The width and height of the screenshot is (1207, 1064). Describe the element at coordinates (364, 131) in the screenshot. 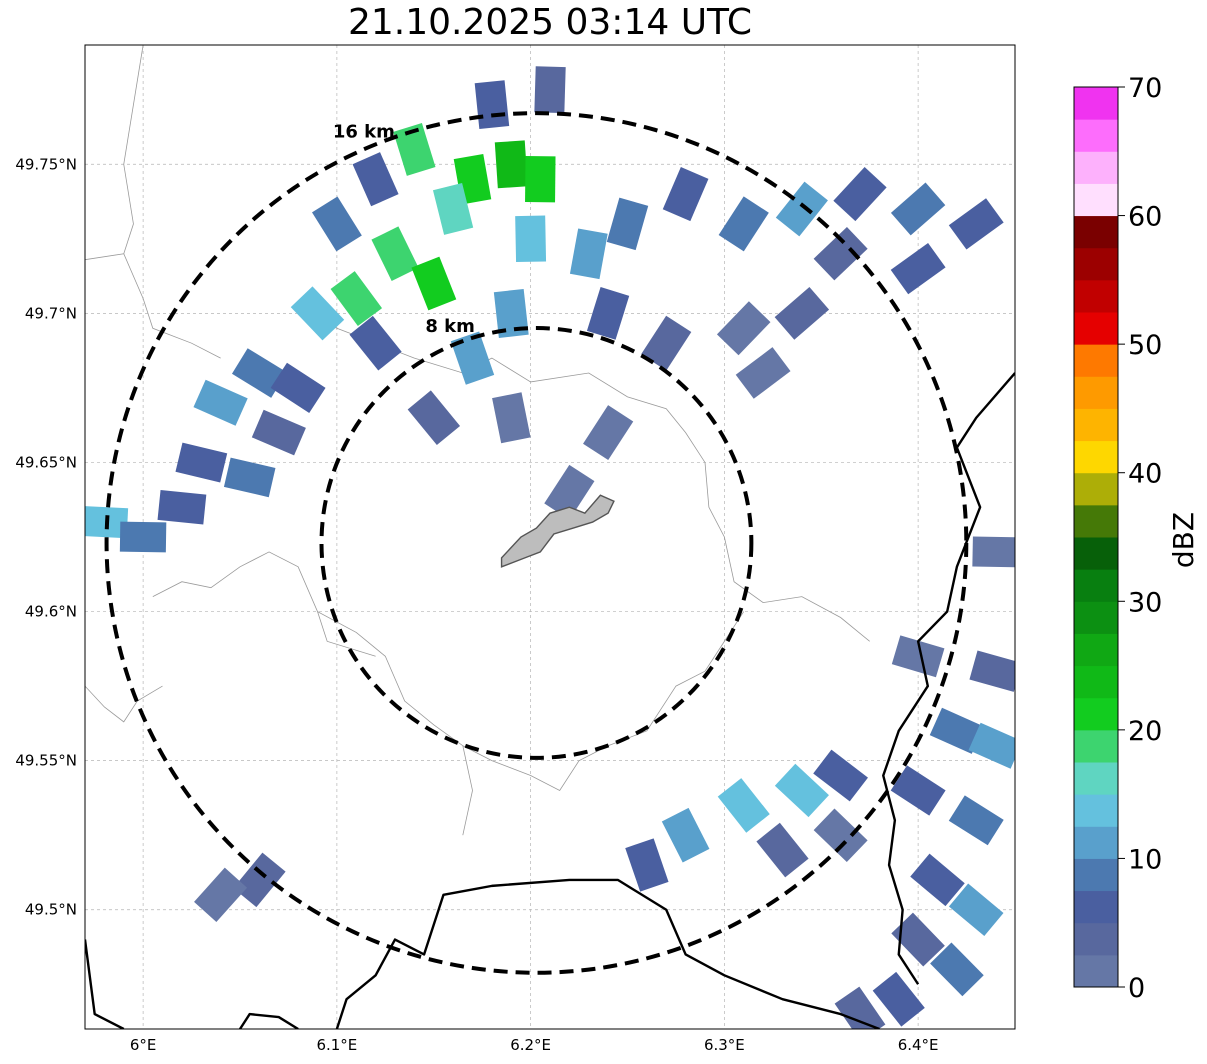

I see `range-ring-label: 16 km` at that location.